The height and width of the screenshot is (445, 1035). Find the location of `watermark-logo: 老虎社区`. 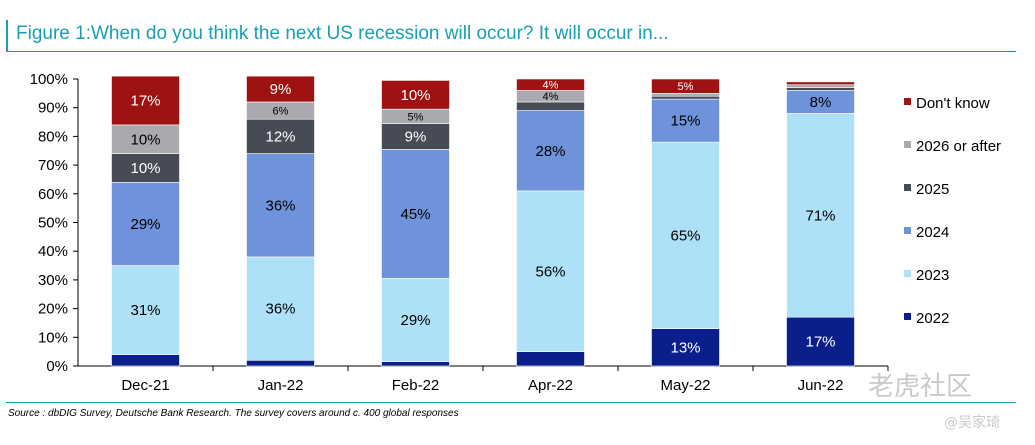

watermark-logo: 老虎社区 is located at coordinates (920, 387).